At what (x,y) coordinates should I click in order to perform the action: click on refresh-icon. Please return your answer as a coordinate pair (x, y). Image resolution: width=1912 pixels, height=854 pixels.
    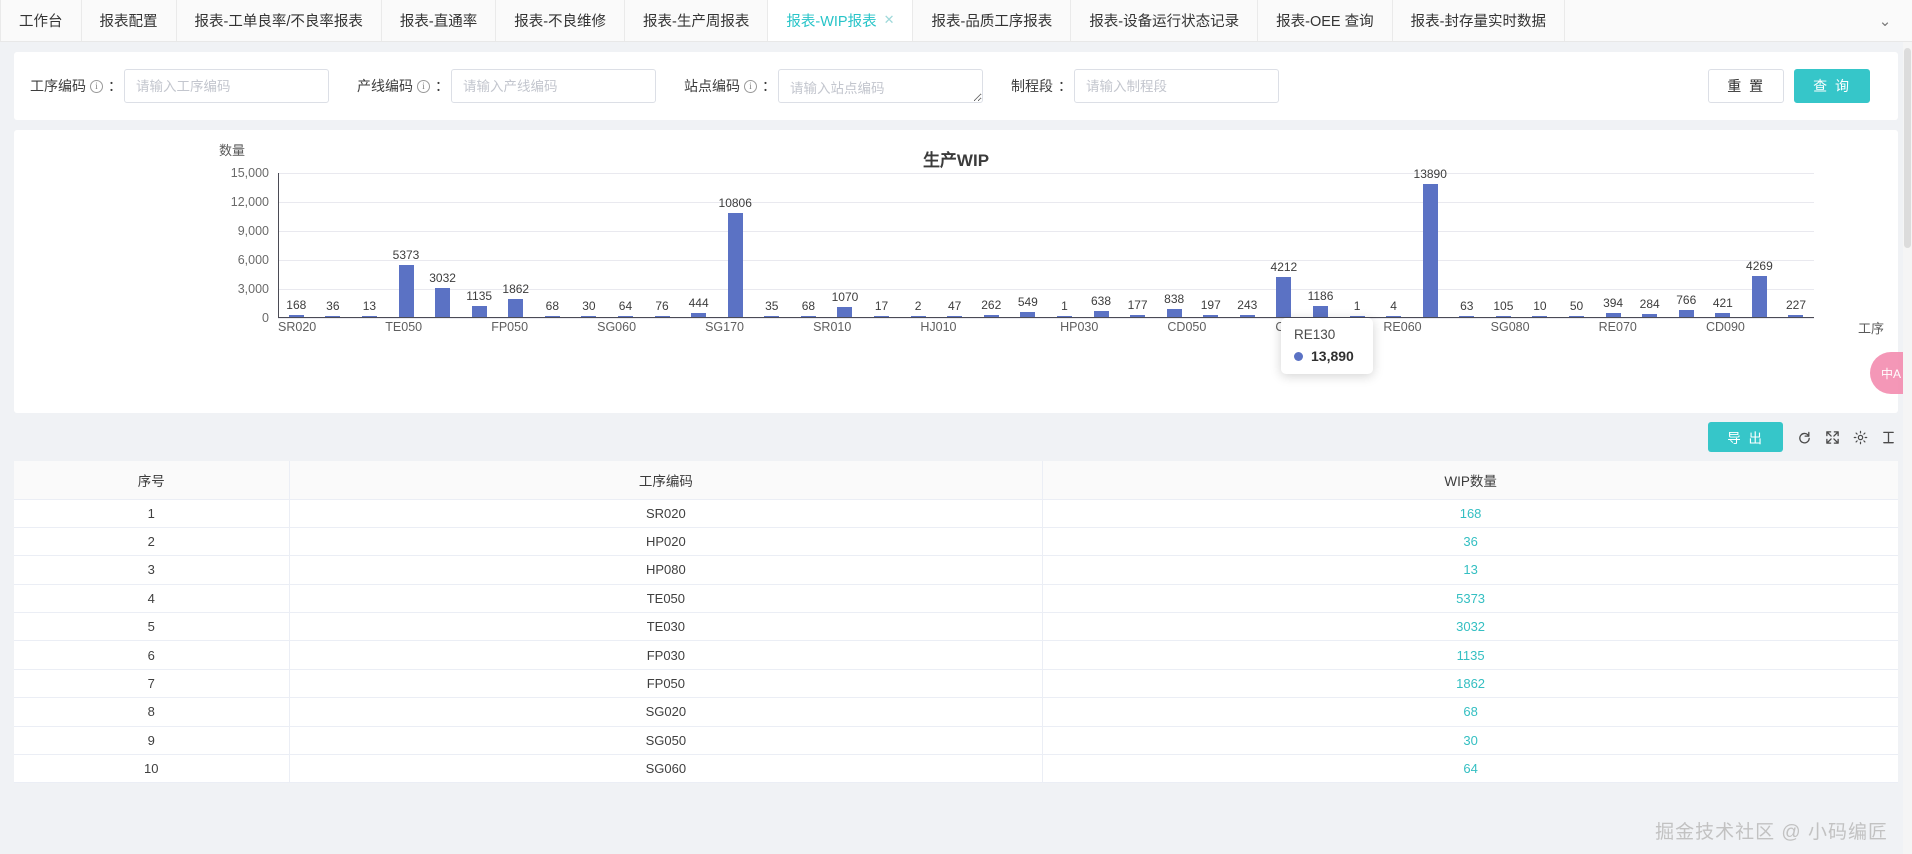
    Looking at the image, I should click on (1804, 437).